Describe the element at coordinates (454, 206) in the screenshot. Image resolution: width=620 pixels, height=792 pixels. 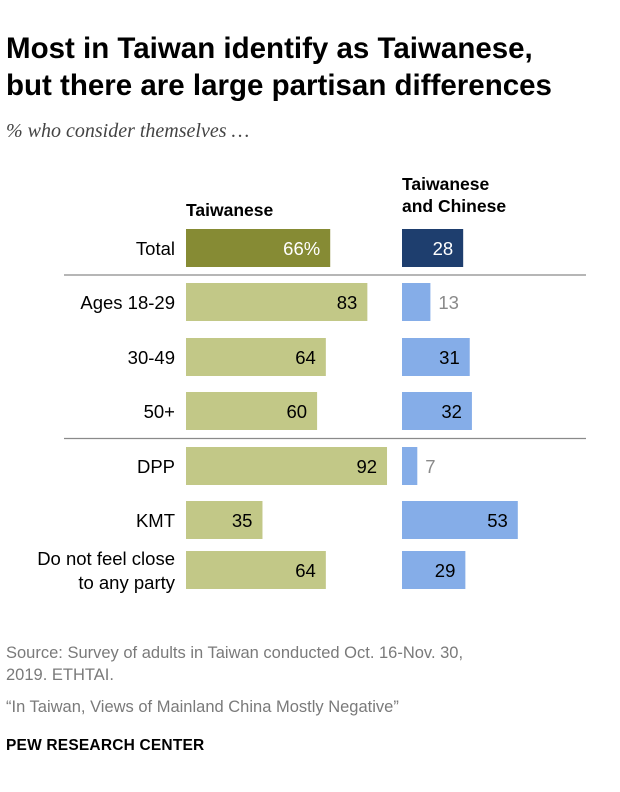
I see `series-header-taiwanese-and-chinese: and Chinese` at that location.